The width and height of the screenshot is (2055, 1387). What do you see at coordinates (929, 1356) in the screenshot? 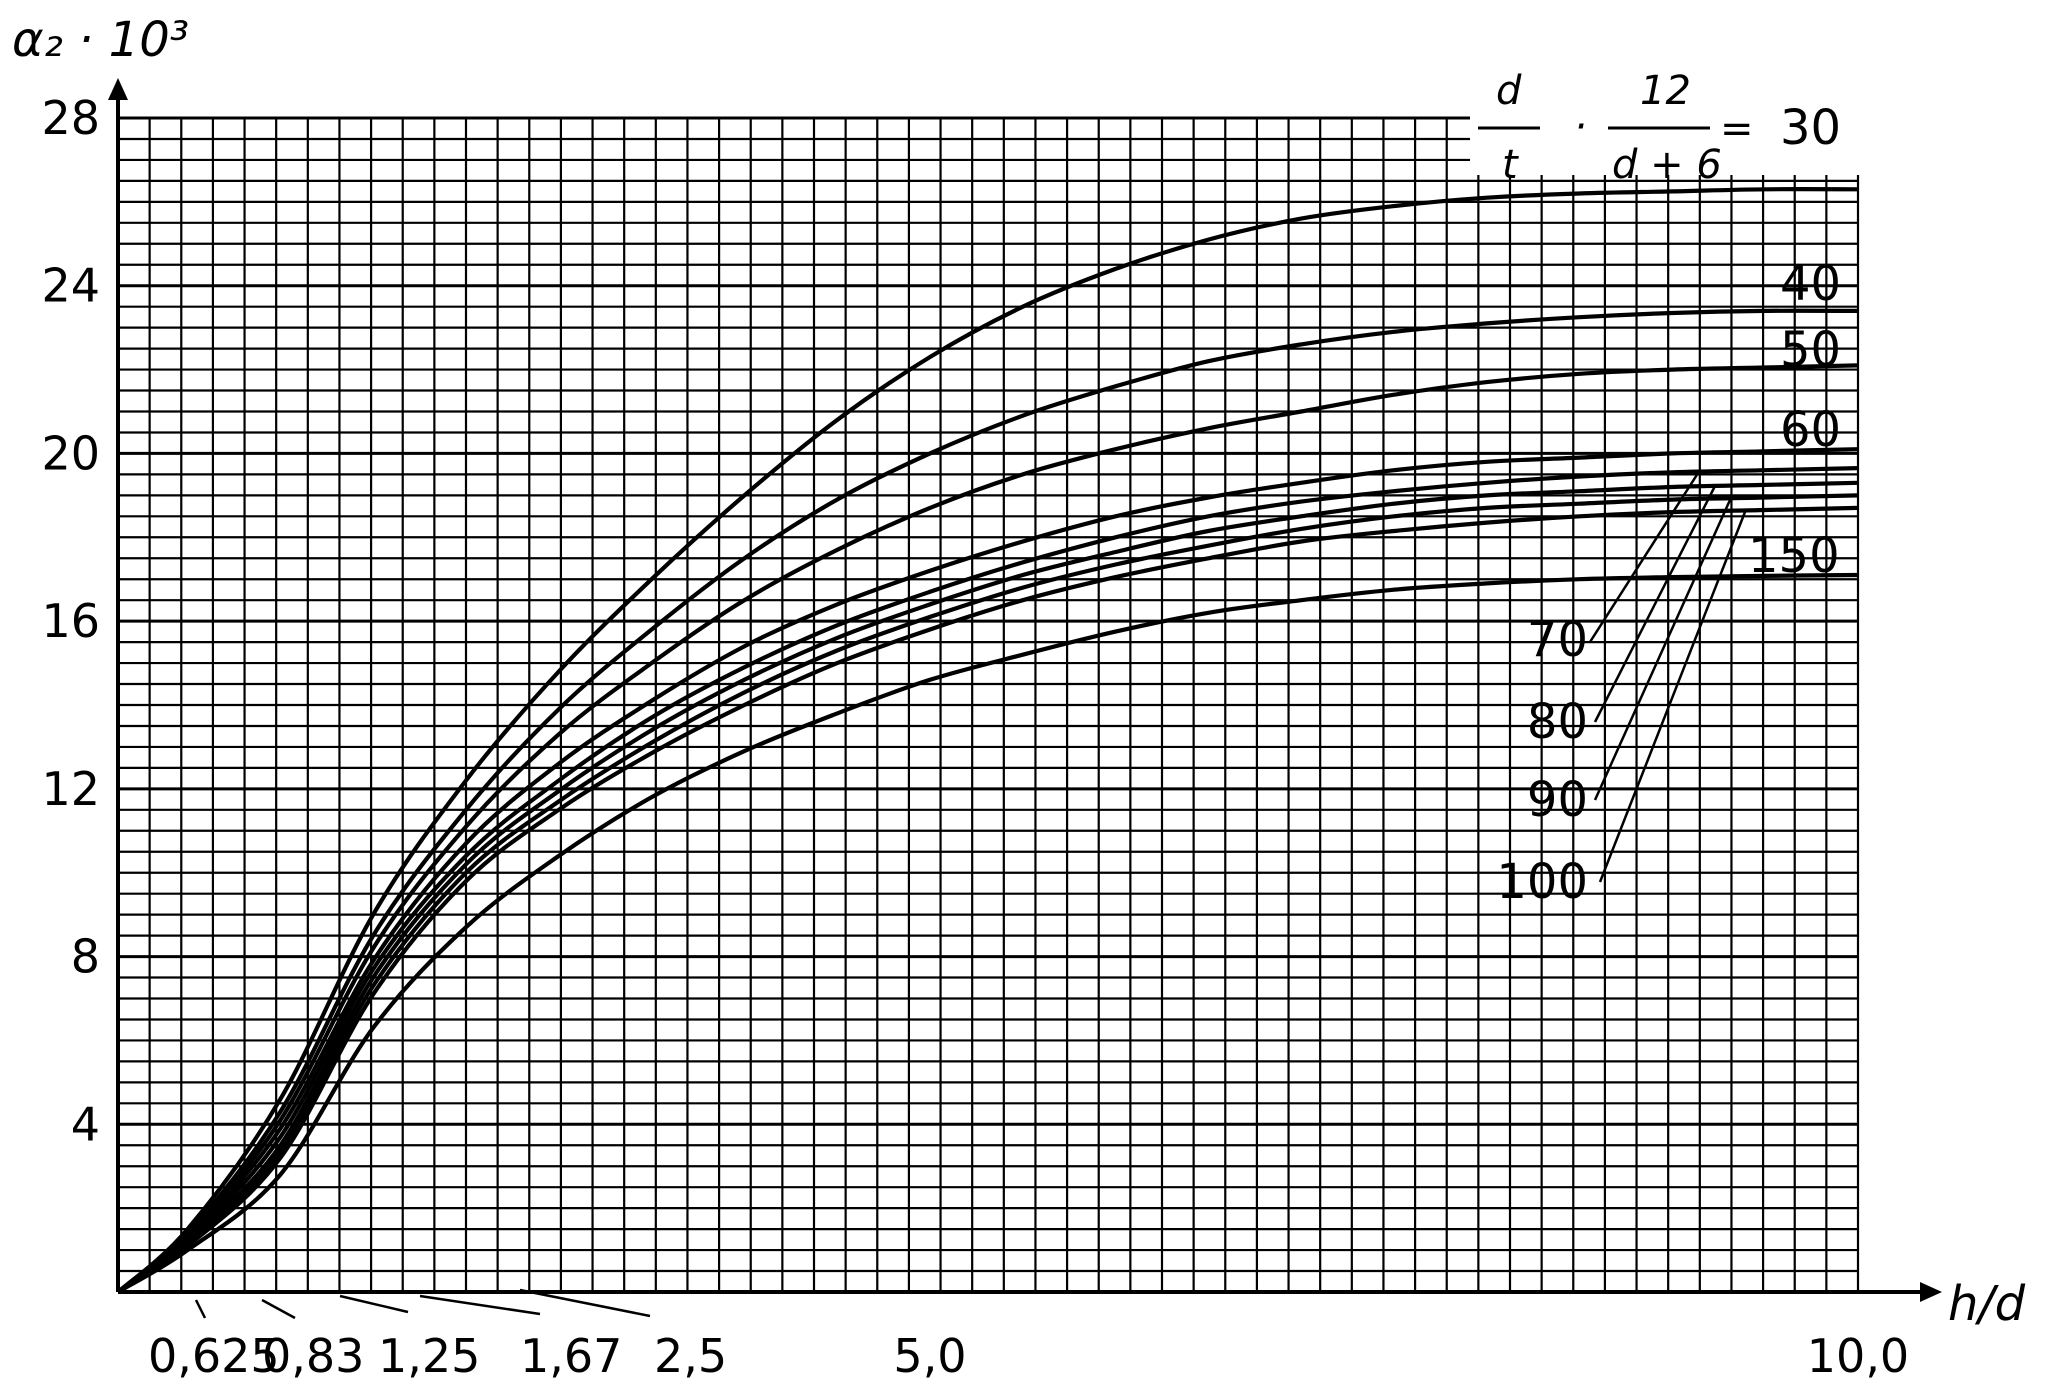
I see `x-tick-label: 5,0` at bounding box center [929, 1356].